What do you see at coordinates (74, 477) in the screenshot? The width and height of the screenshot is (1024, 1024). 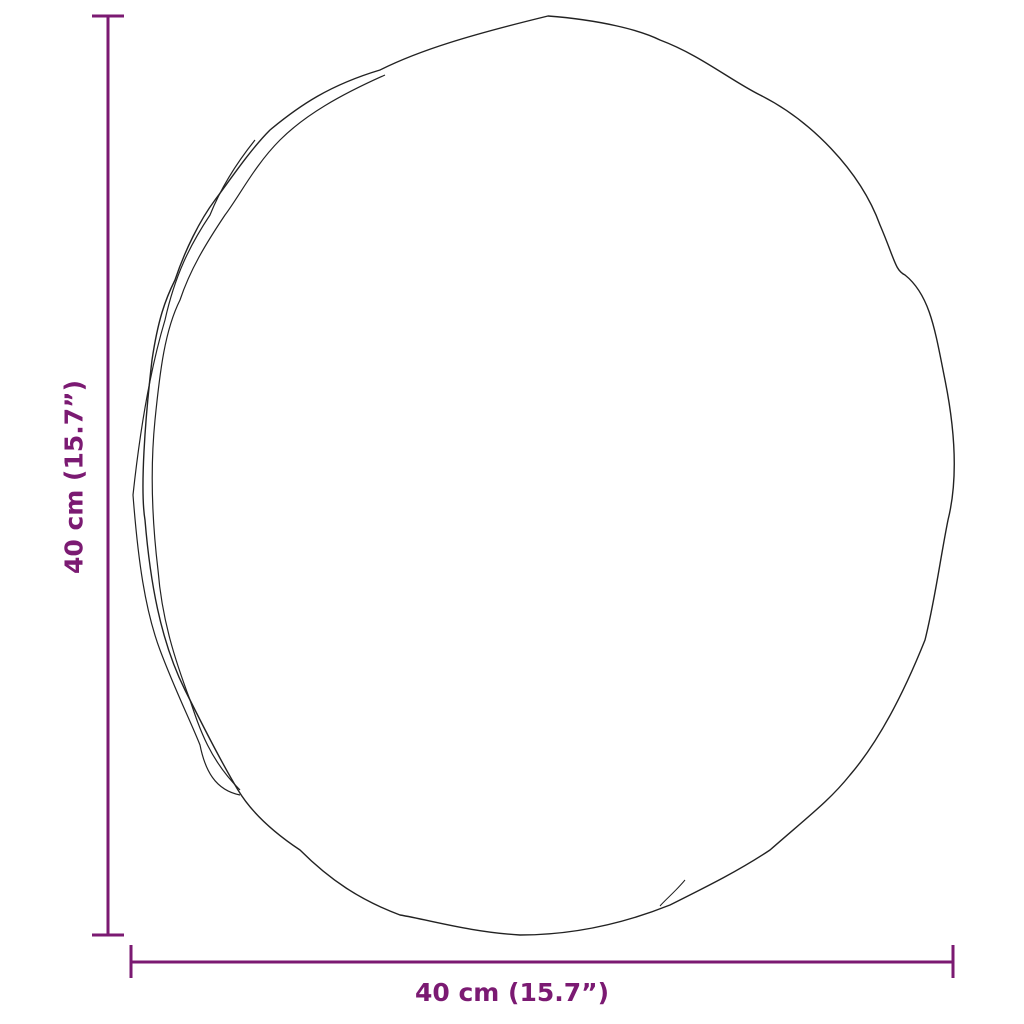 I see `height-label: 40 cm (15.7”)` at bounding box center [74, 477].